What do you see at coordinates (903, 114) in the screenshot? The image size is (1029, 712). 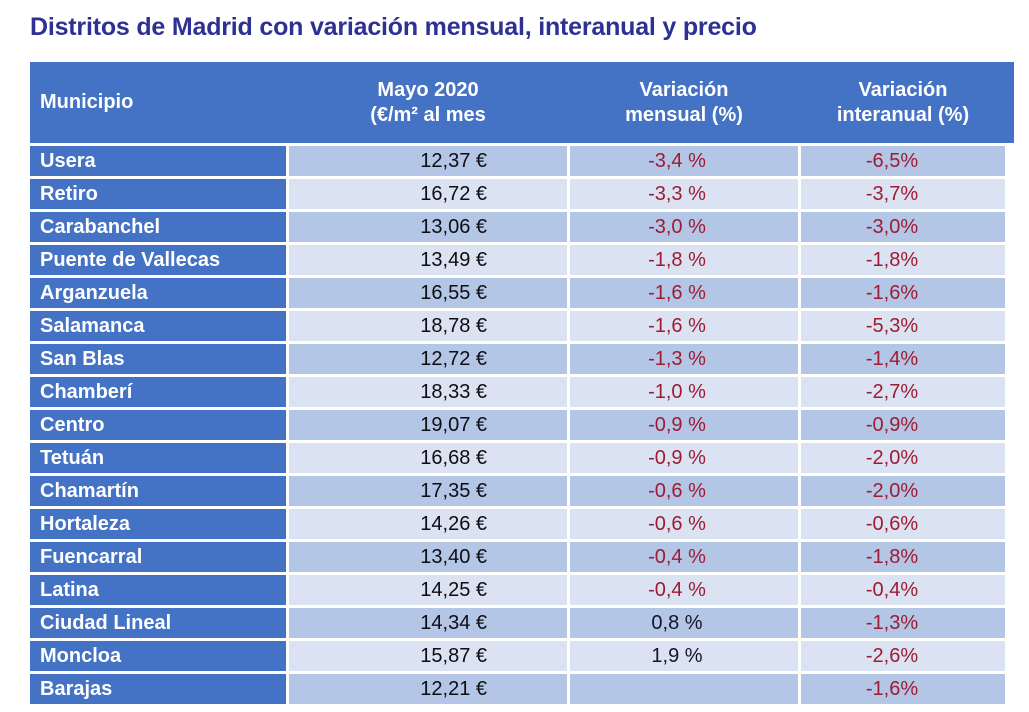 I see `column-header-yearly-line2: interanual (%)` at bounding box center [903, 114].